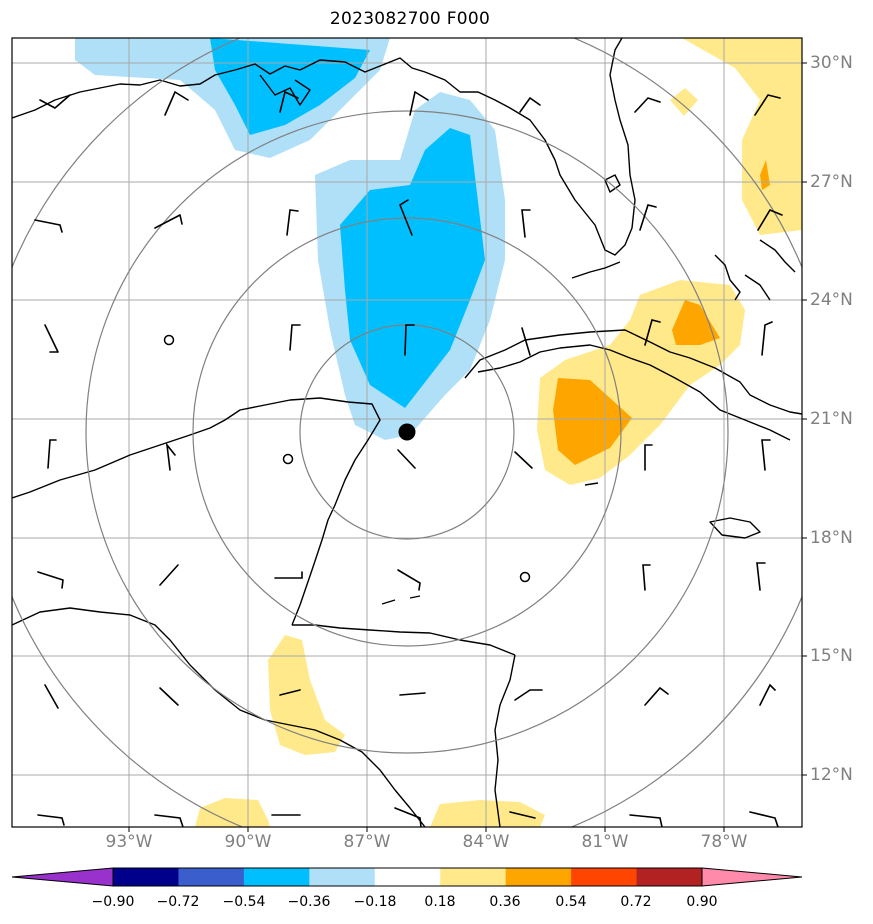 Image resolution: width=873 pixels, height=924 pixels. Describe the element at coordinates (505, 902) in the screenshot. I see `colorbar-tick-label: 0.36` at that location.